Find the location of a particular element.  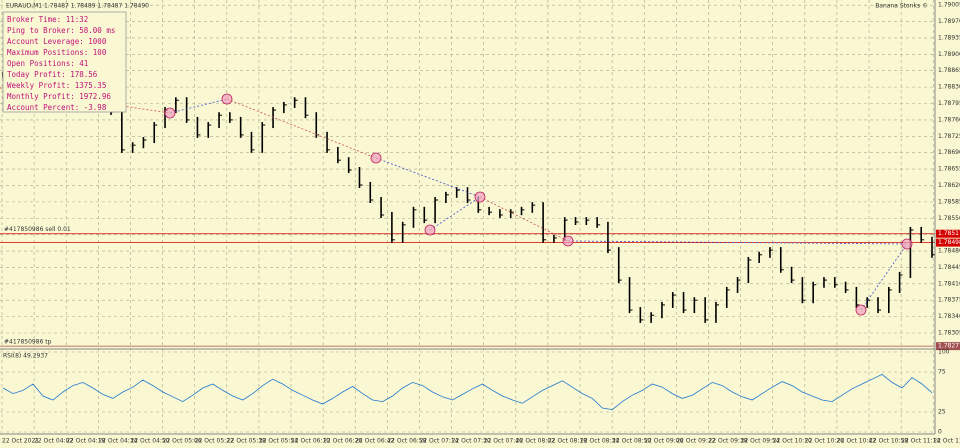

info-line: Monthly Profit: 1972.96 is located at coordinates (59, 96).